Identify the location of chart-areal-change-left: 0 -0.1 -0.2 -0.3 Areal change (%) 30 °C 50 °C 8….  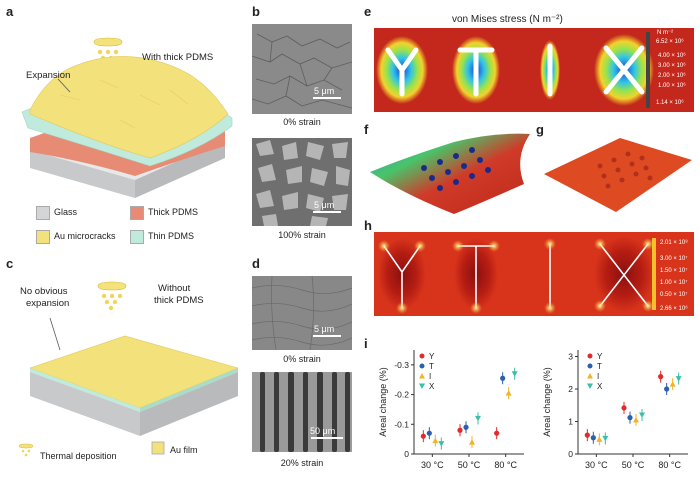
(451, 410).